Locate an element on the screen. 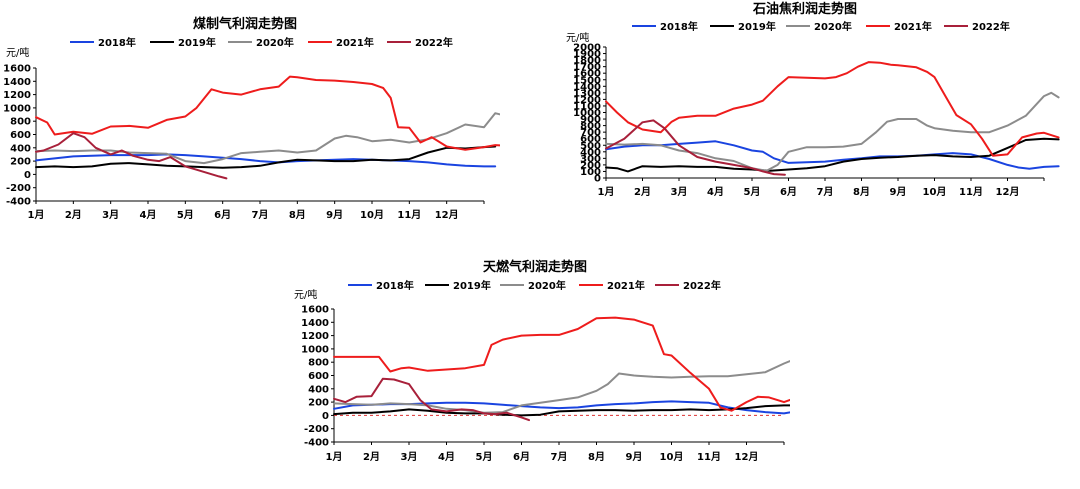 The image size is (1080, 489). y-tick-label: 300 is located at coordinates (590, 159).